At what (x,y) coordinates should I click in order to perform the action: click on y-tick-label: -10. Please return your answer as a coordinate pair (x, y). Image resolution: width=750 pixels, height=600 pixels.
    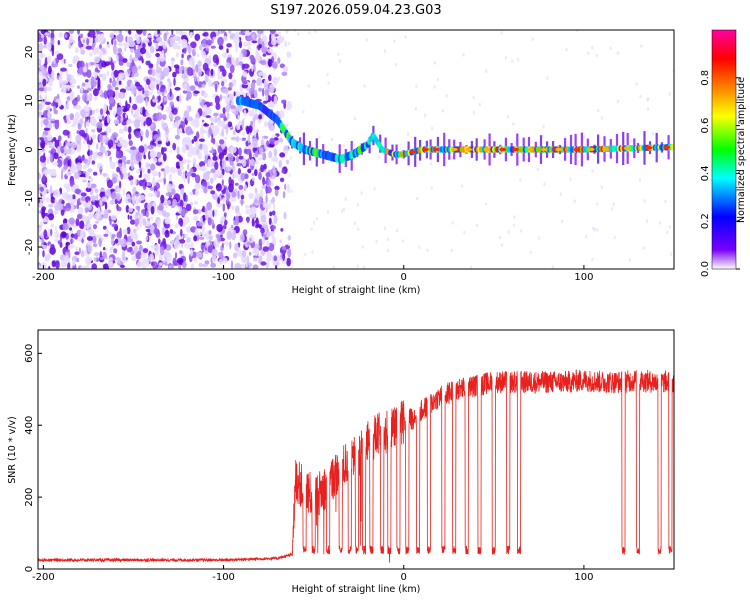
    Looking at the image, I should click on (29, 198).